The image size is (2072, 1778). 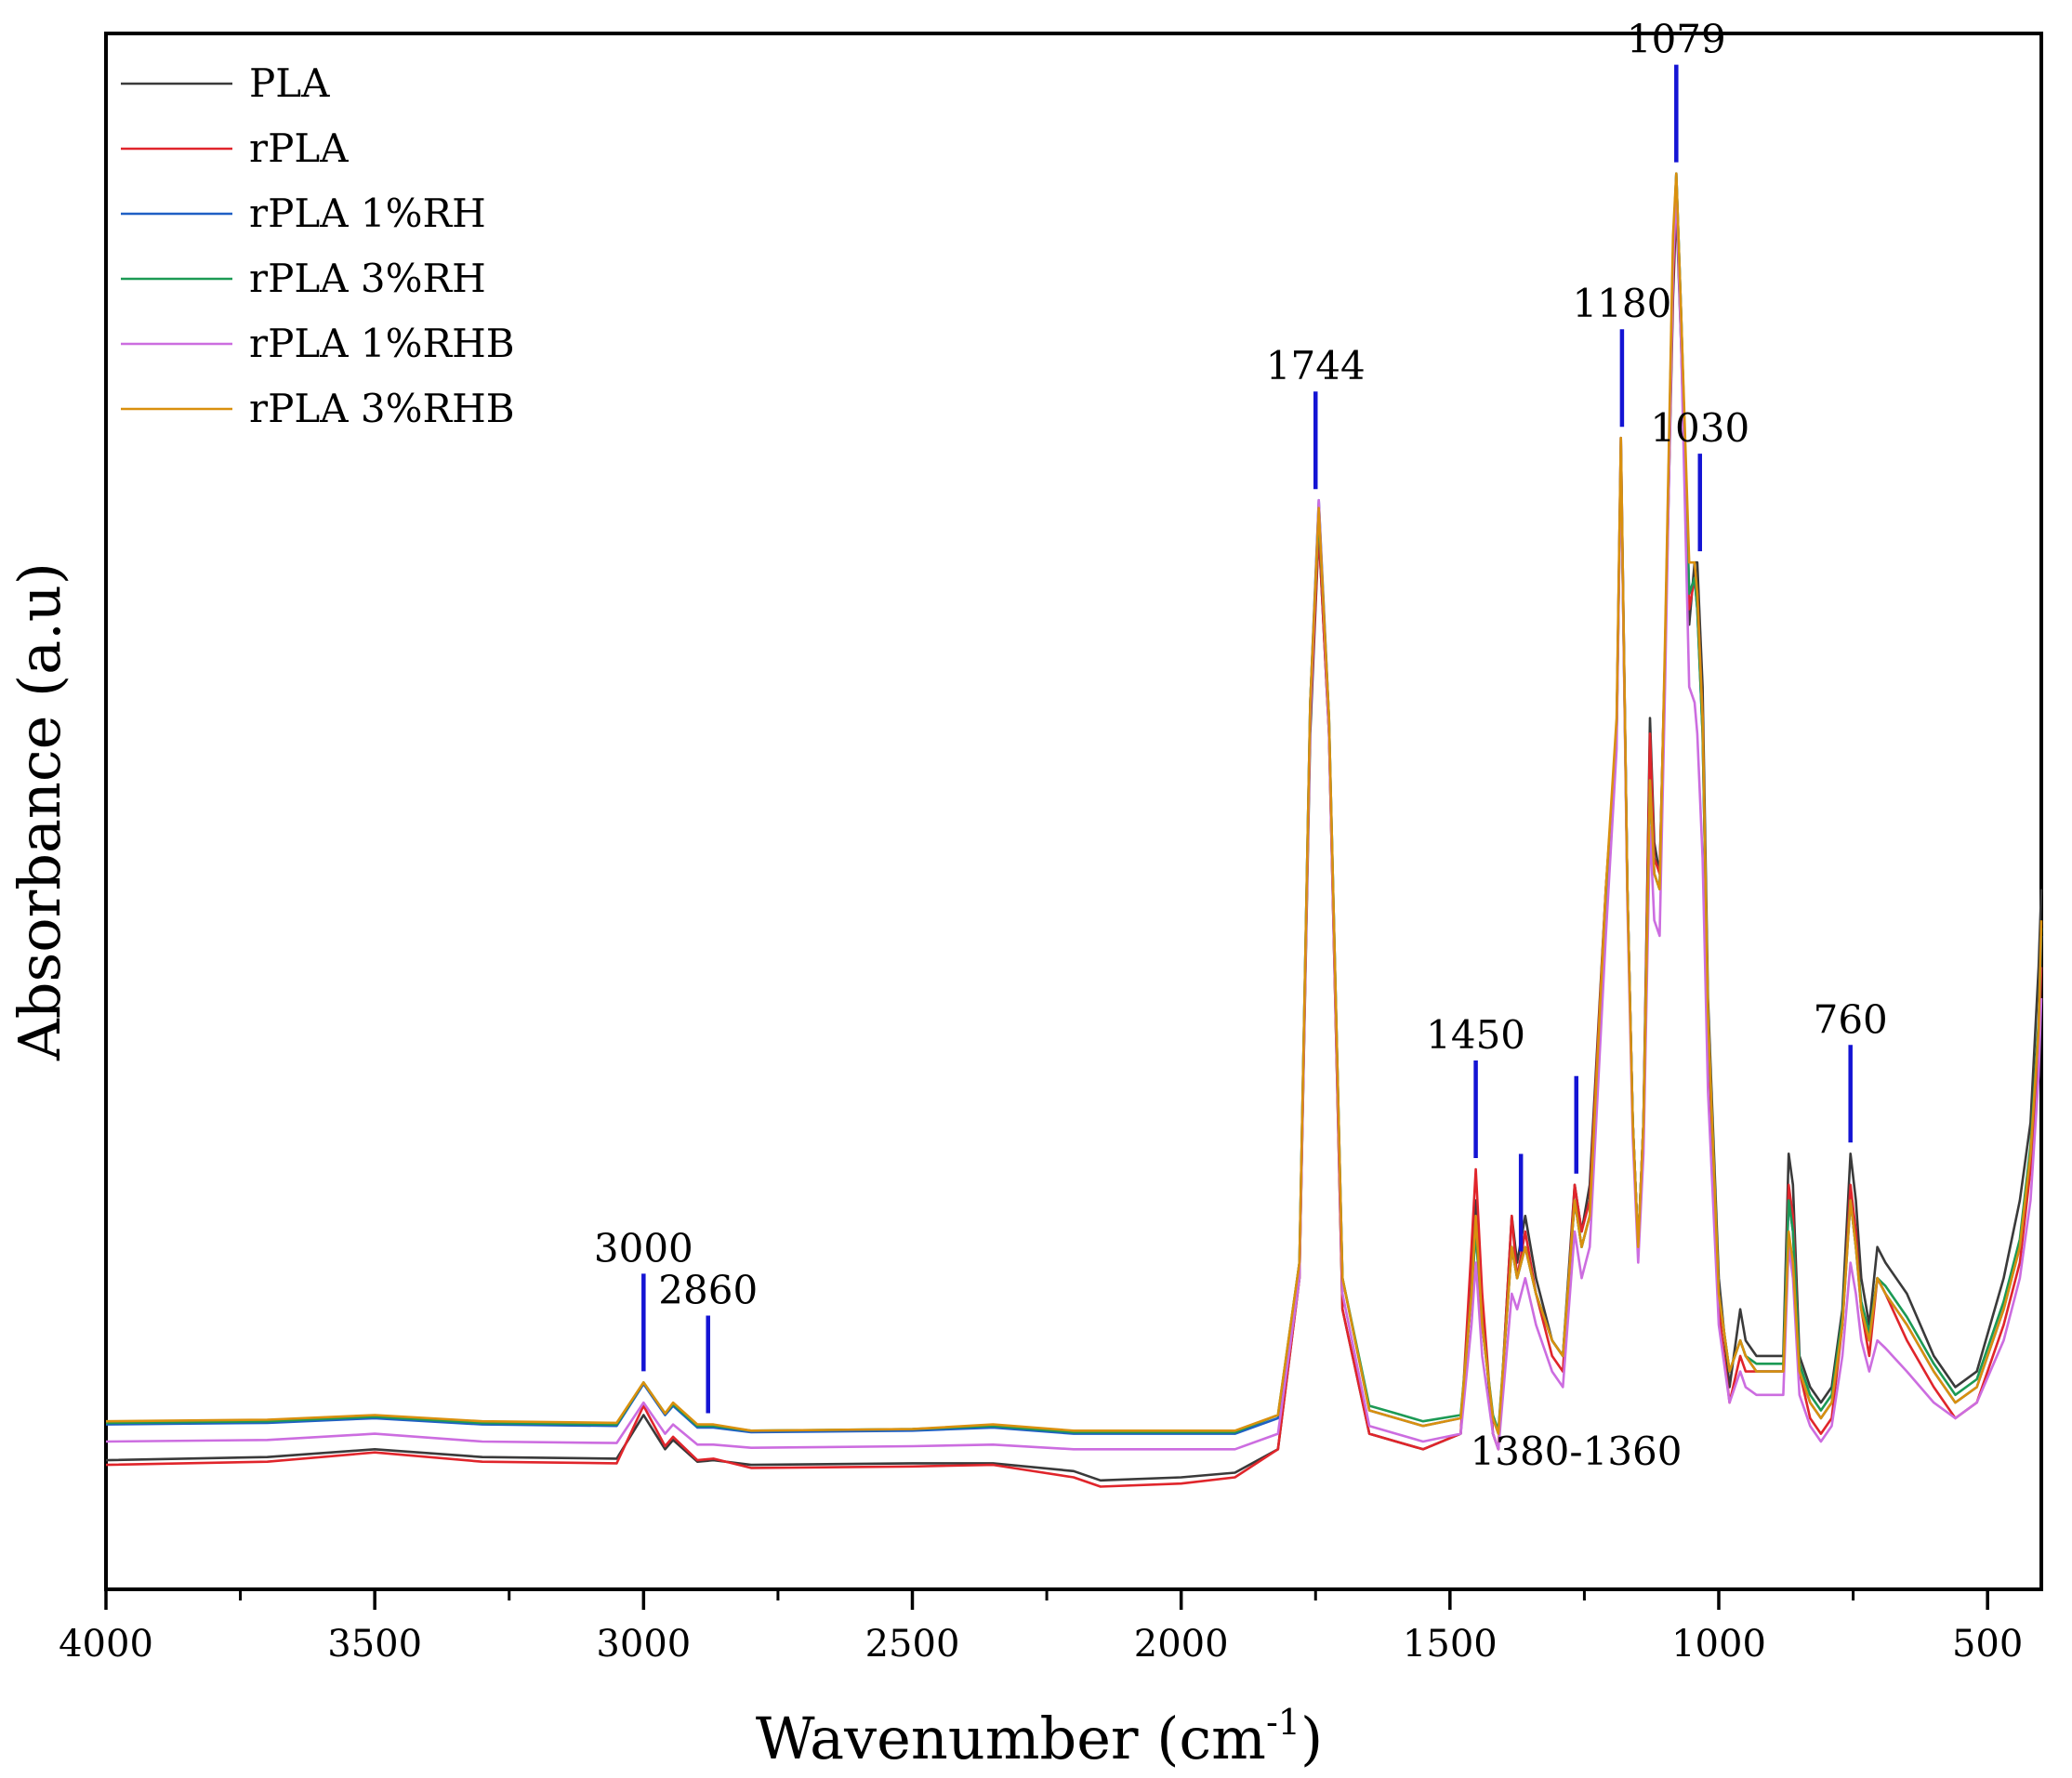 What do you see at coordinates (1011, 1739) in the screenshot?
I see `x-axis-title-main: Wavenumber (cm` at bounding box center [1011, 1739].